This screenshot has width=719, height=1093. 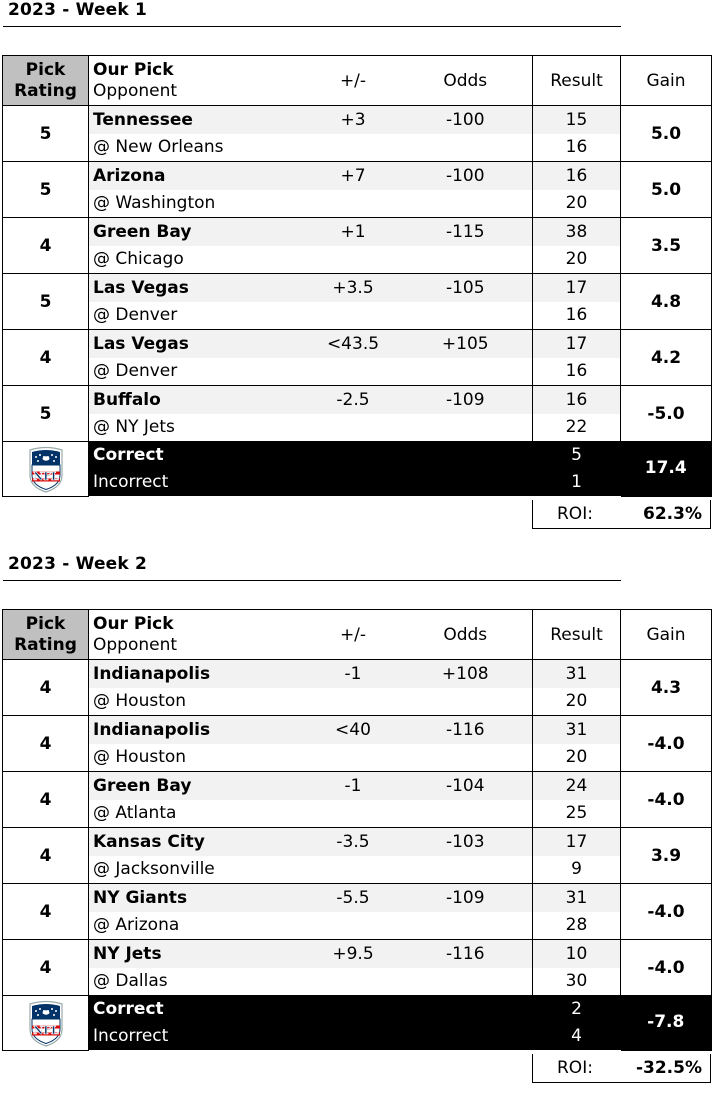 I want to click on pick-team: NY Giants, so click(x=198, y=897).